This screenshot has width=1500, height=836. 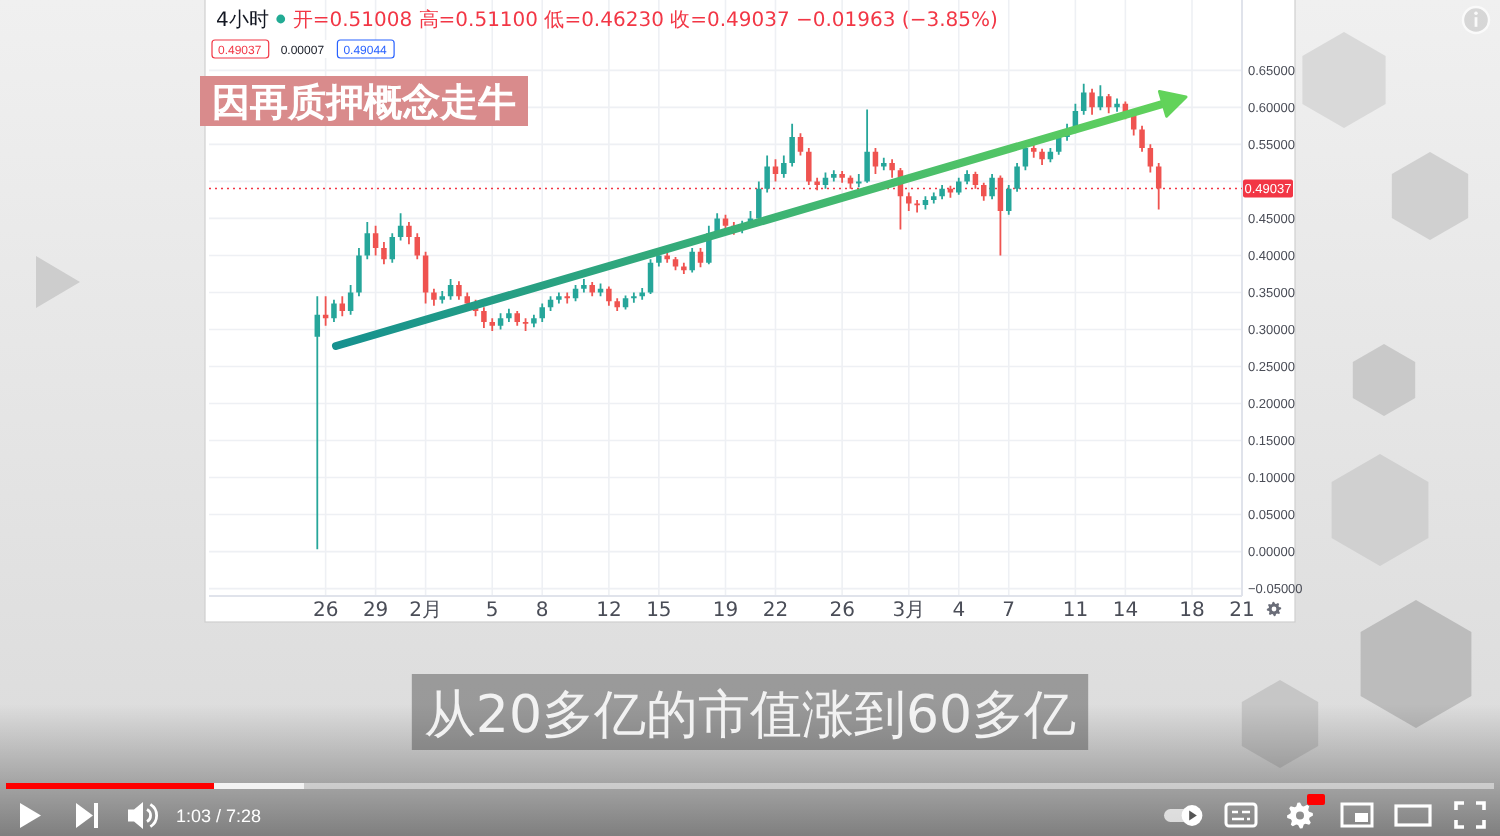 I want to click on x-tick-label: 4, so click(x=959, y=611).